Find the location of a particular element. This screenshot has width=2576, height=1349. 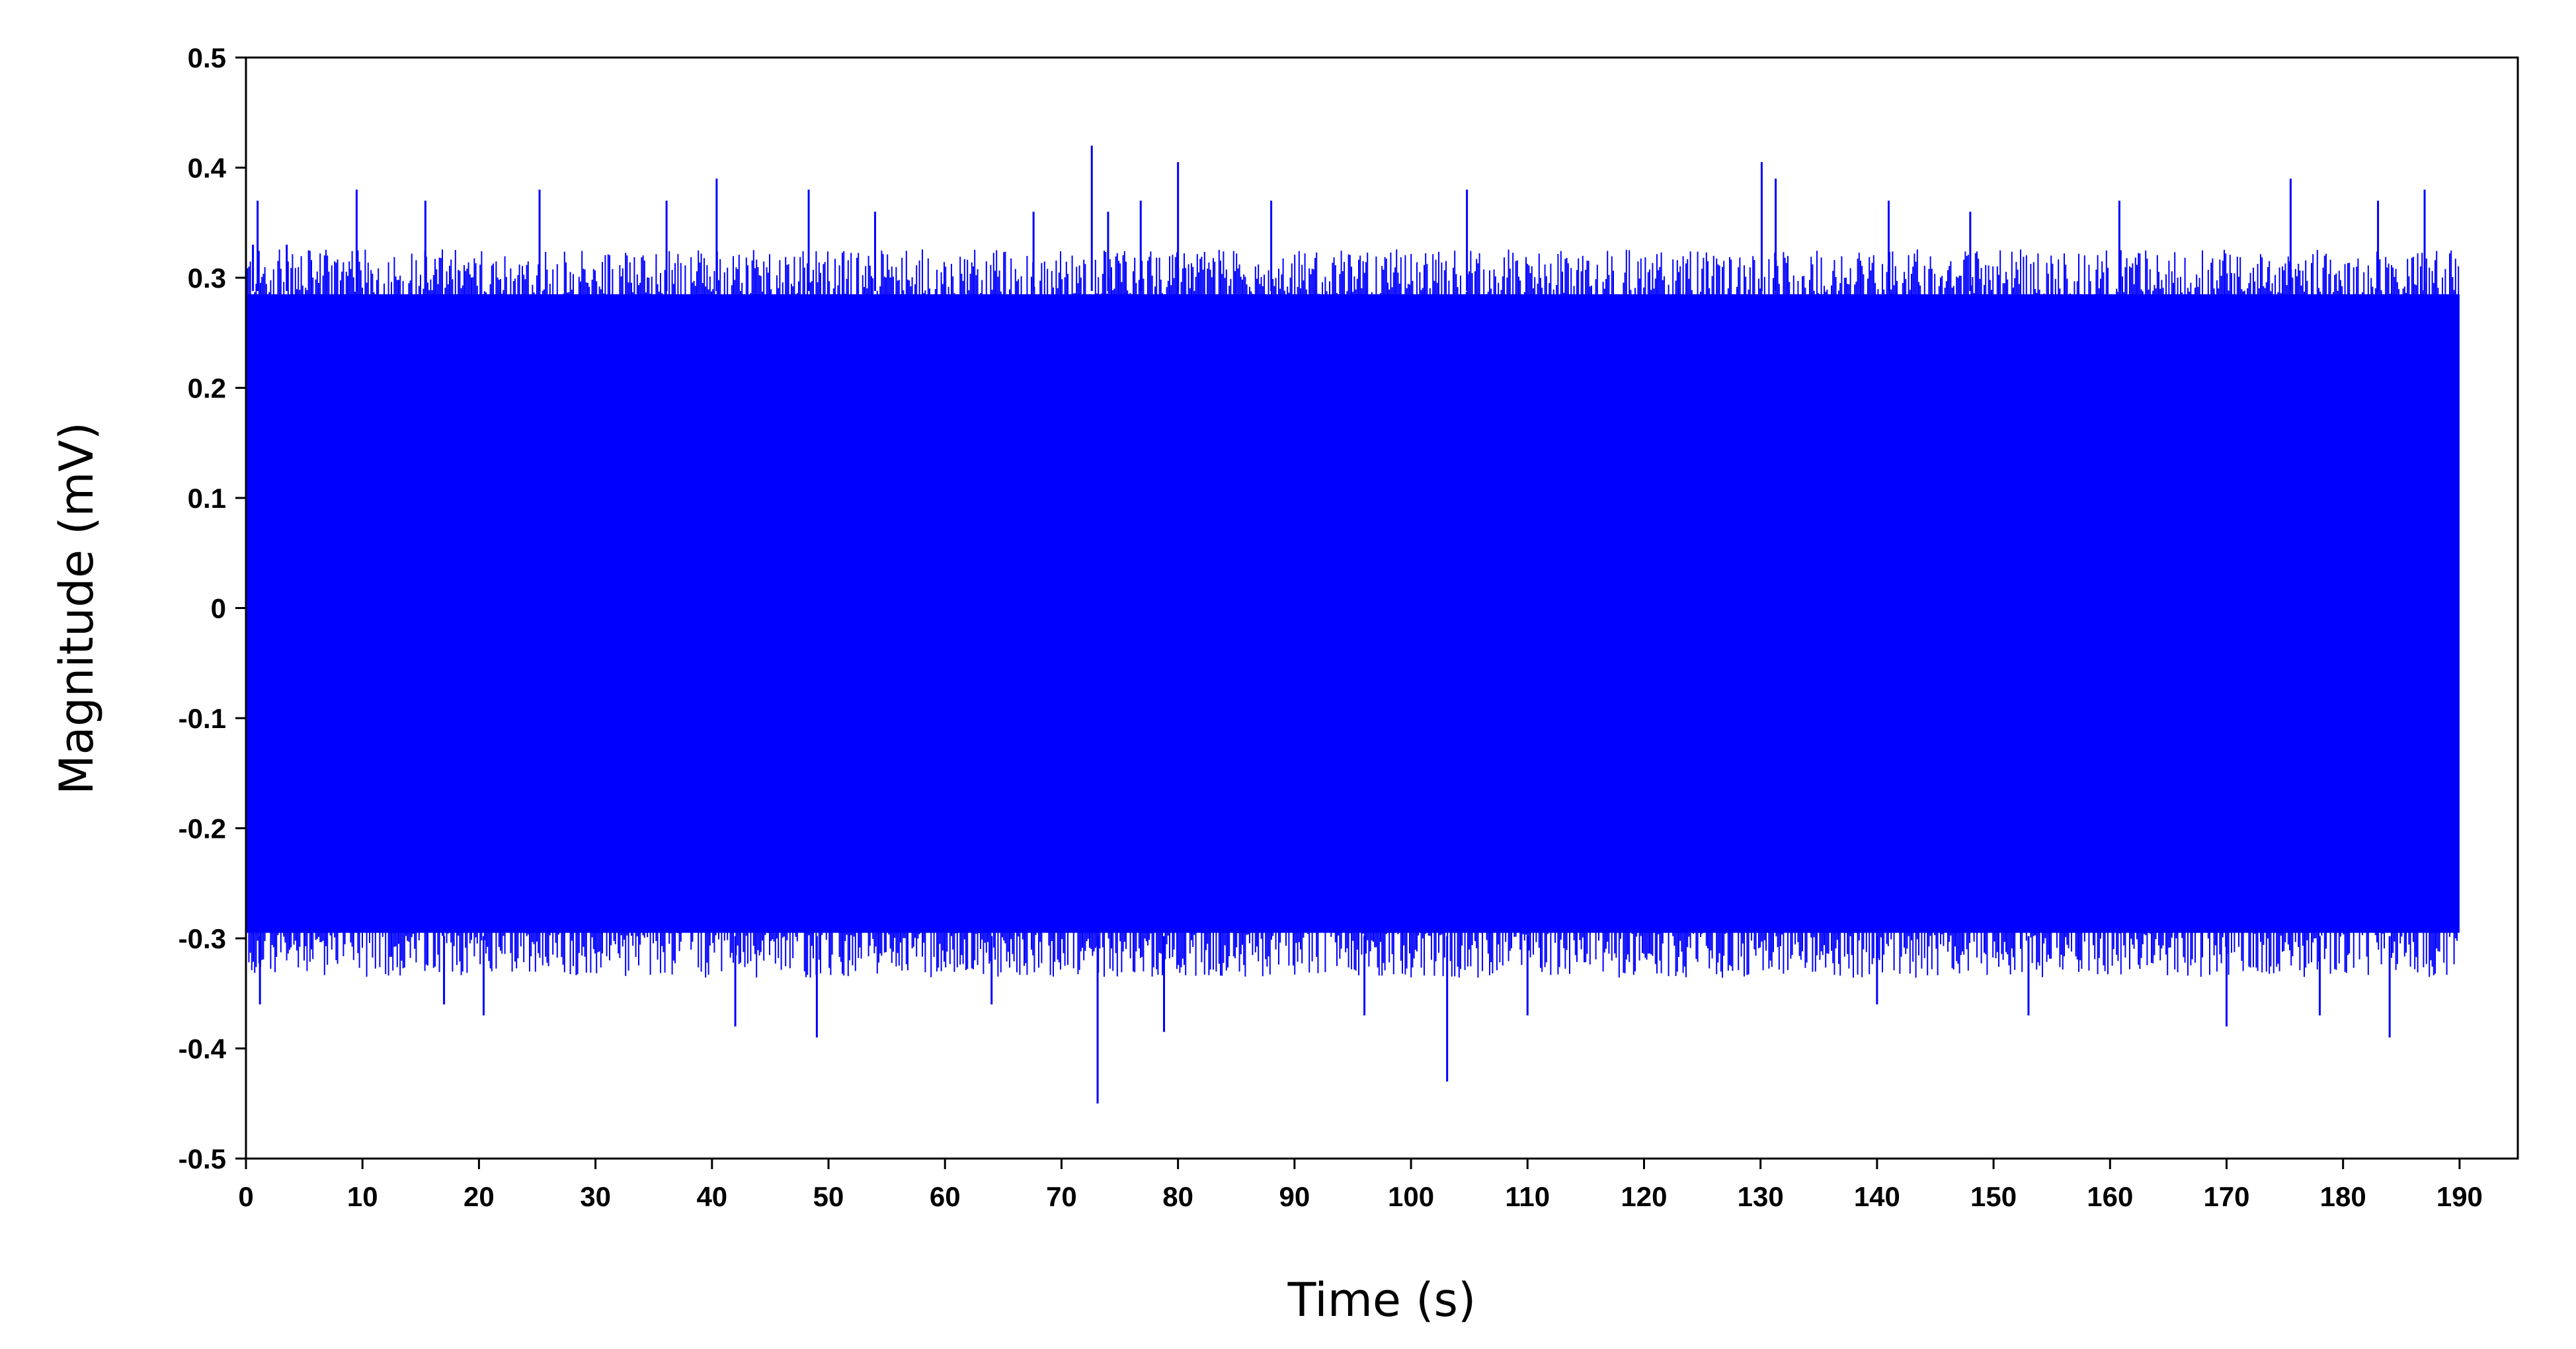

y-tick-label: 0 is located at coordinates (219, 608).